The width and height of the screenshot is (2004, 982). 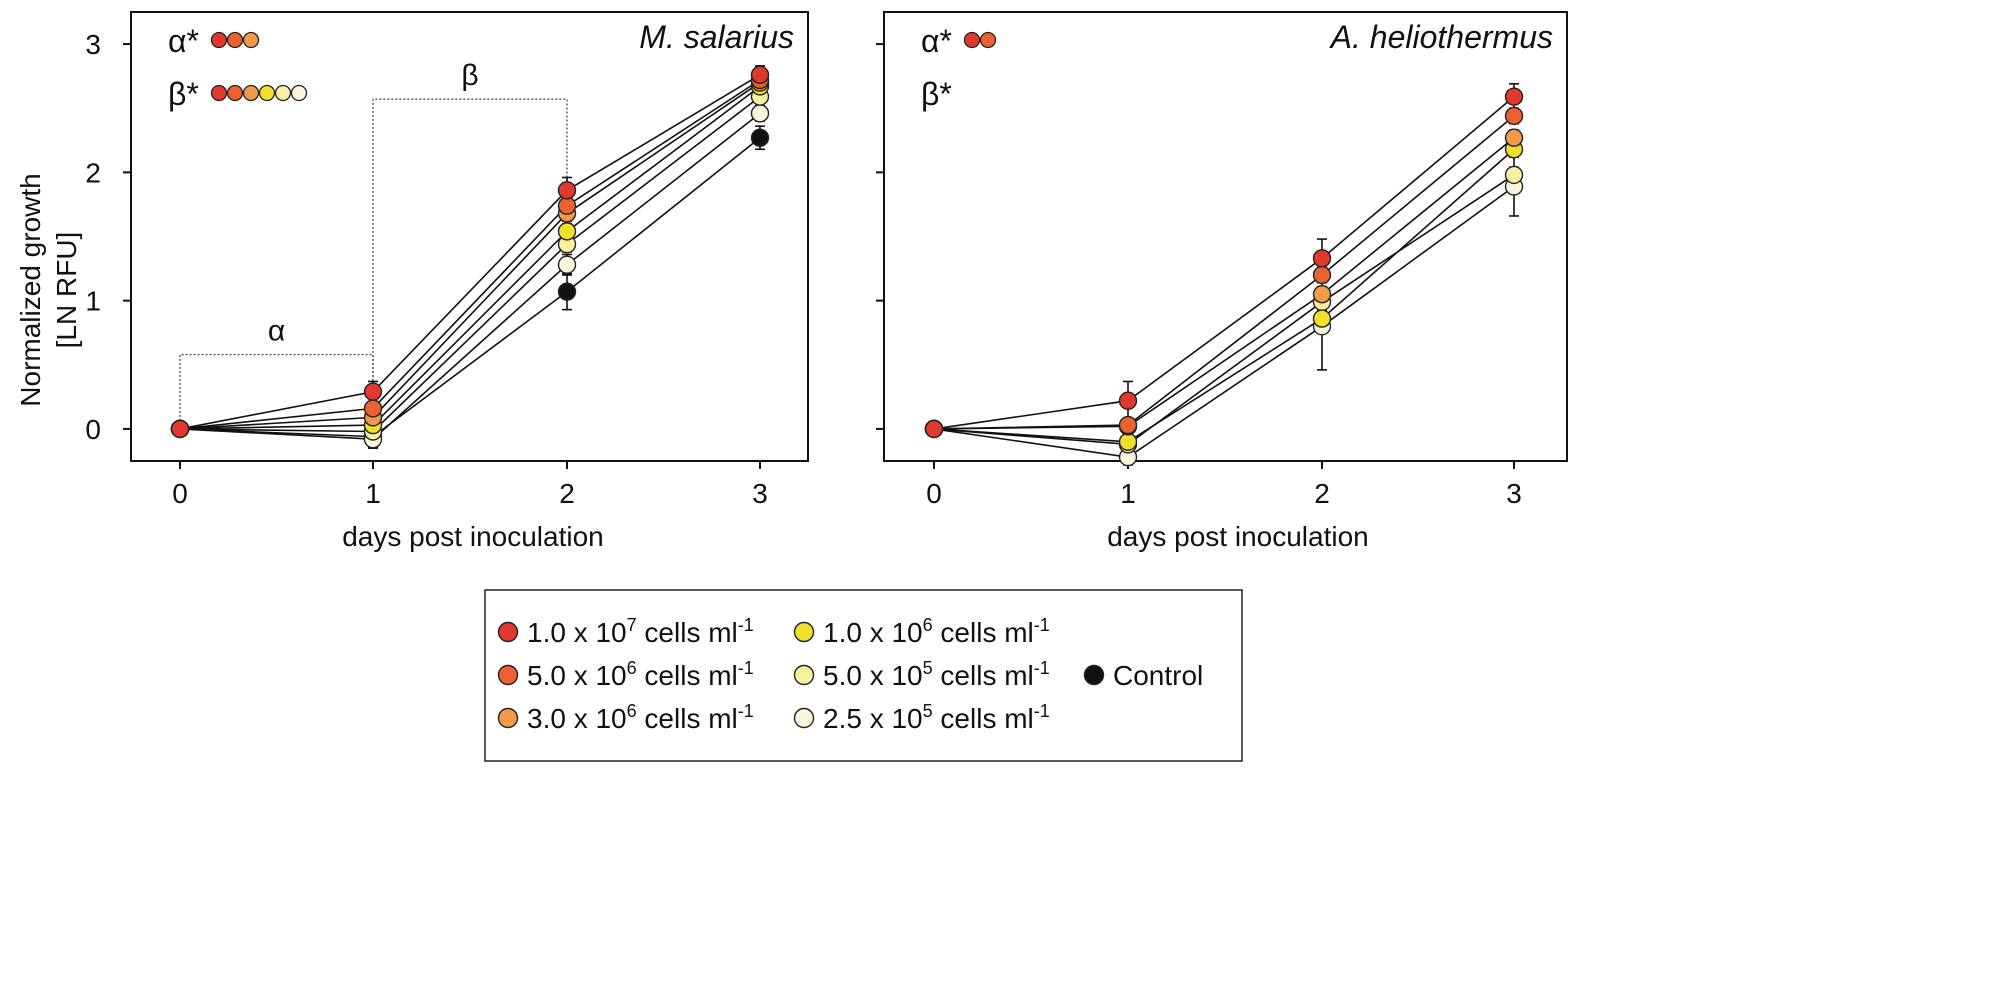 What do you see at coordinates (640, 631) in the screenshot?
I see `legend-label: 1.0 x 107 cells ml-1` at bounding box center [640, 631].